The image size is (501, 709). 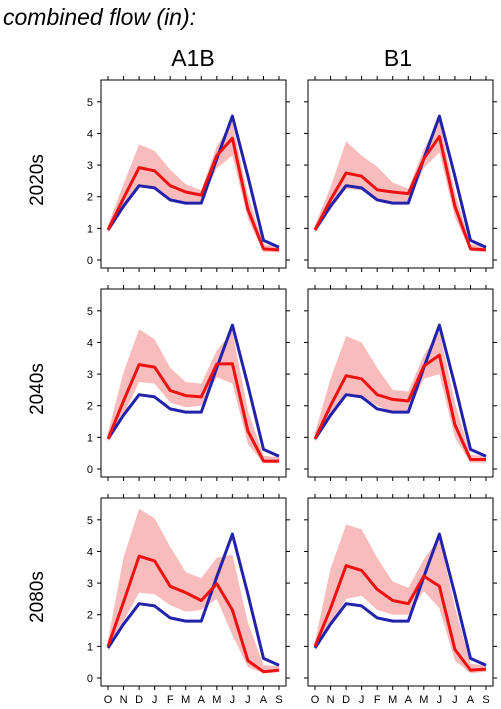 I want to click on panel-b1-2020s, so click(x=400, y=174).